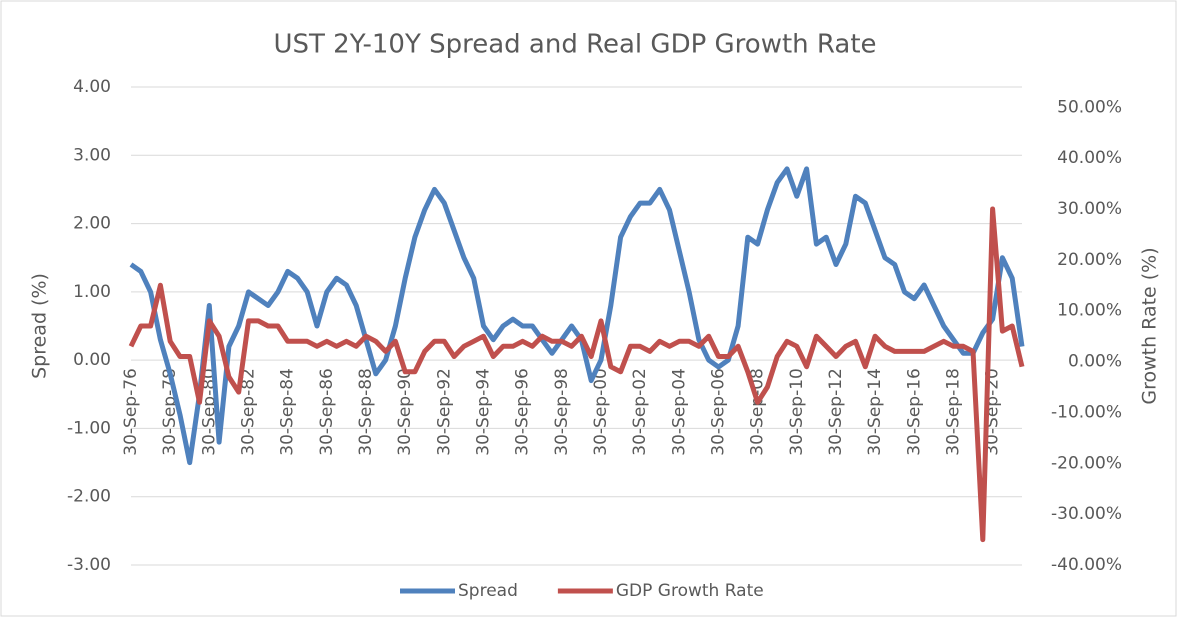 Image resolution: width=1179 pixels, height=623 pixels. I want to click on x-tick-label: 30-Sep-02, so click(640, 412).